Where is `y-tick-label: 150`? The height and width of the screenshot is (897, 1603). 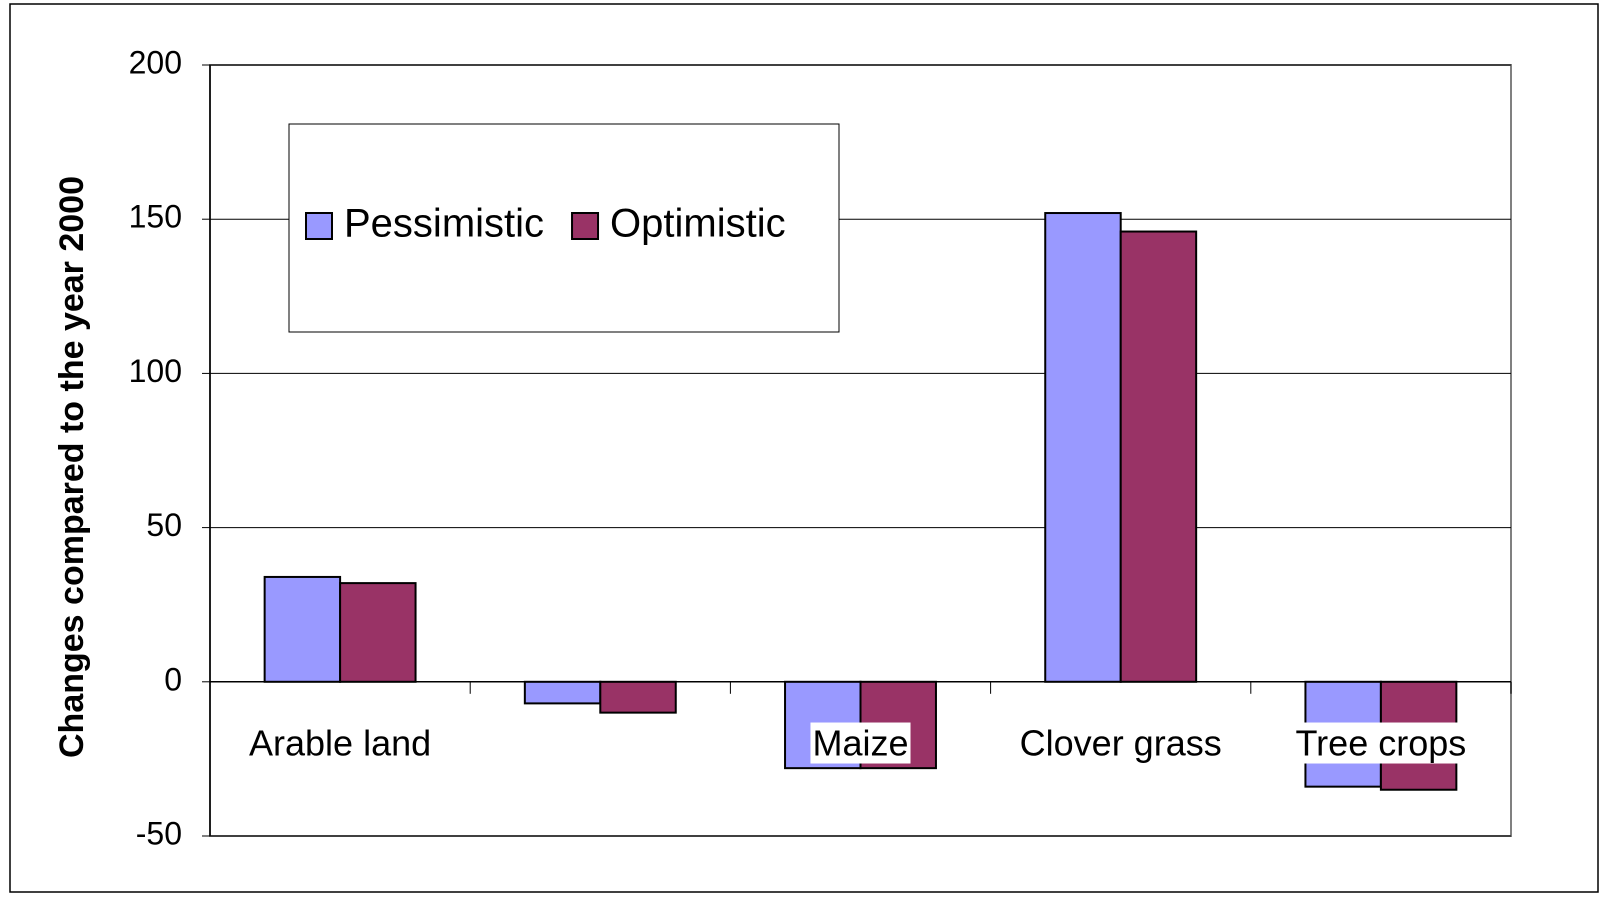
y-tick-label: 150 is located at coordinates (155, 217).